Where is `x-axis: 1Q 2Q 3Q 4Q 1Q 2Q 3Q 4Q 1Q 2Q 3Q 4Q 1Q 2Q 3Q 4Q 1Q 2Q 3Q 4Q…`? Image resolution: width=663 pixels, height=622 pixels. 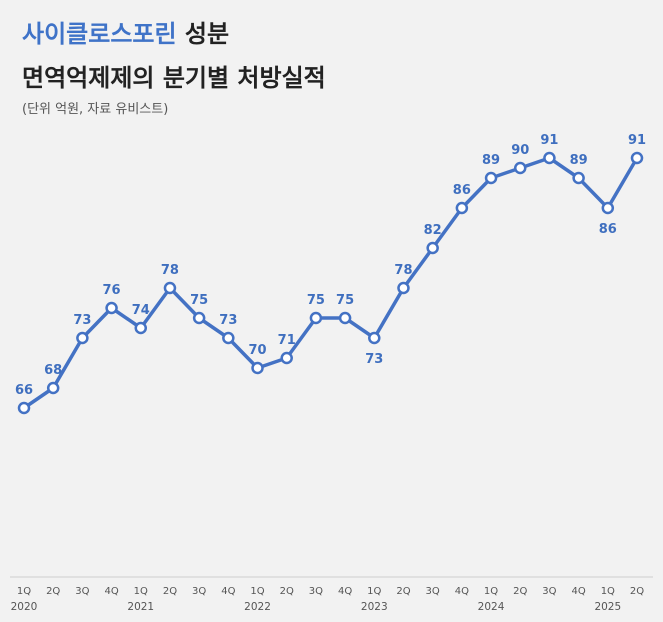 x-axis: 1Q 2Q 3Q 4Q 1Q 2Q 3Q 4Q 1Q 2Q 3Q 4Q 1Q 2Q 3Q 4Q 1Q 2Q 3Q 4Q… is located at coordinates (331, 594).